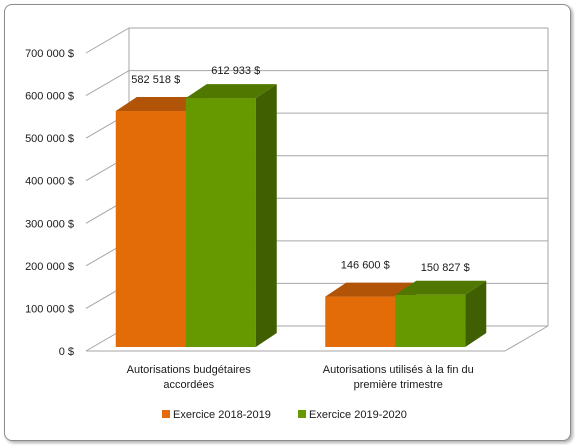  Describe the element at coordinates (49, 309) in the screenshot. I see `y-tick-label: 100 000 $` at that location.